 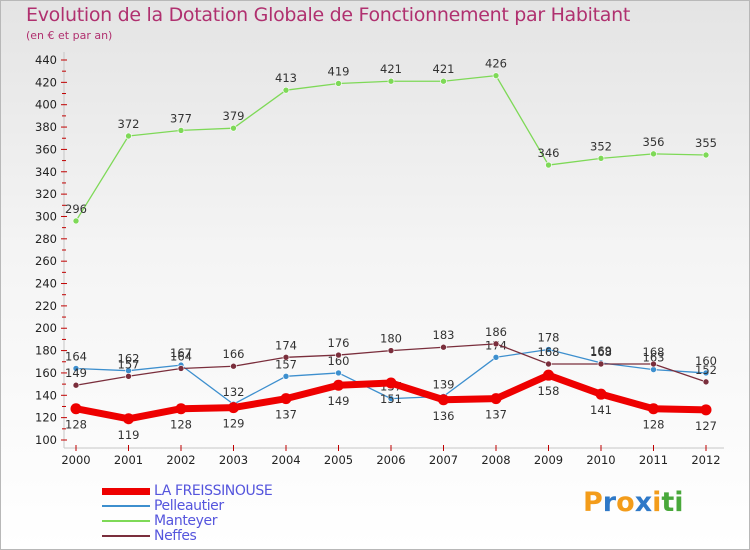 I want to click on data-label: 346, so click(x=549, y=153).